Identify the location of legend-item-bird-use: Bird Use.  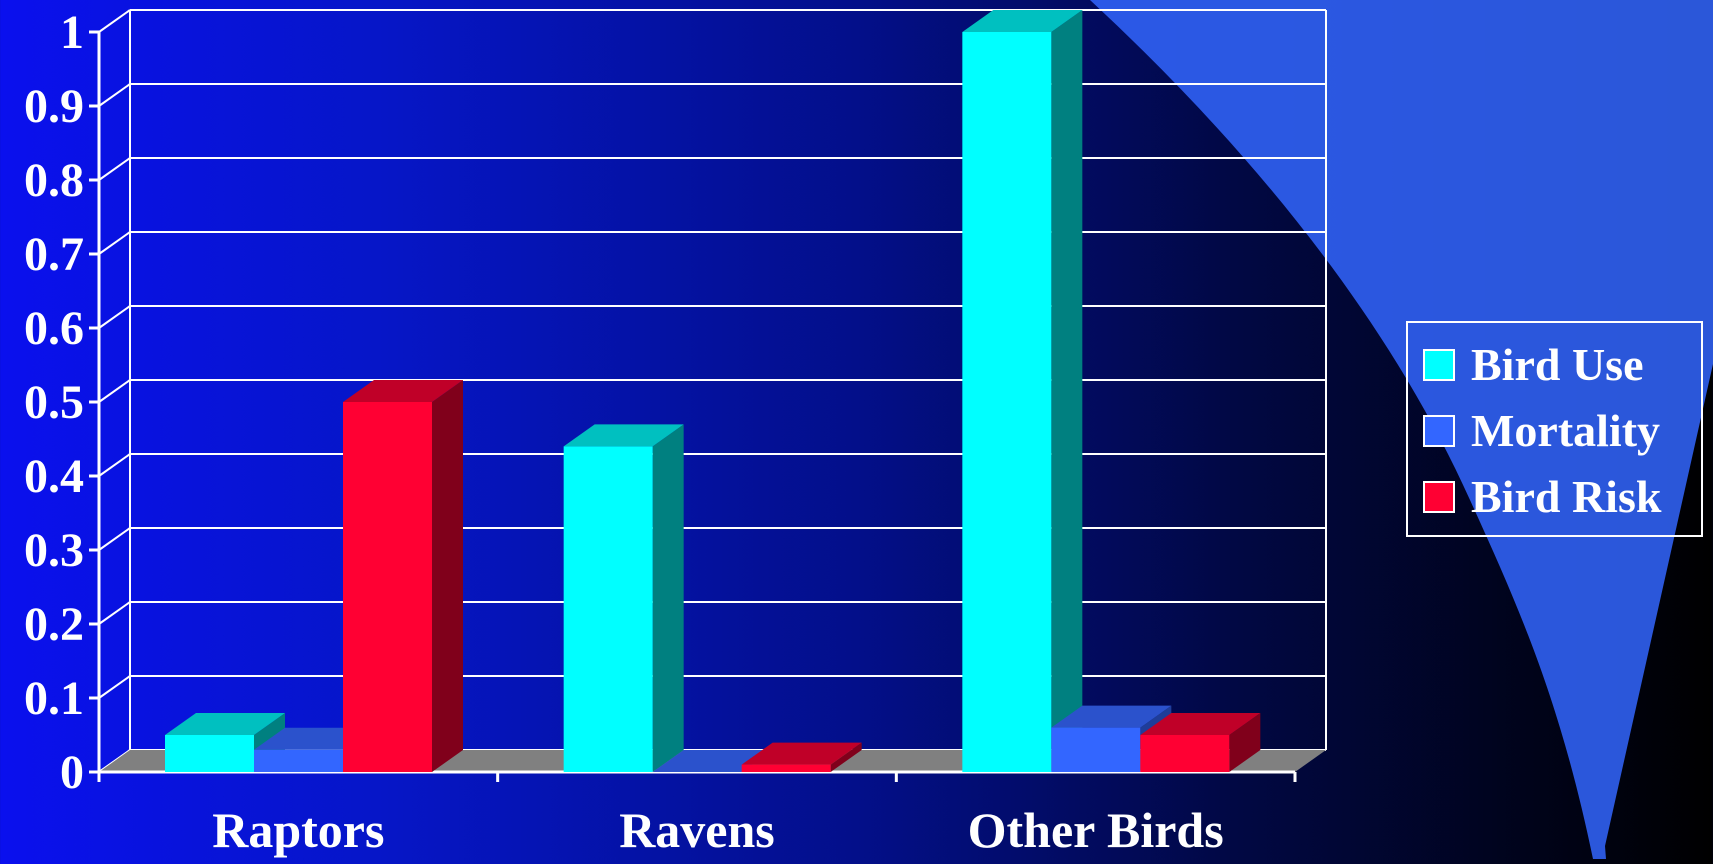
(1533, 365).